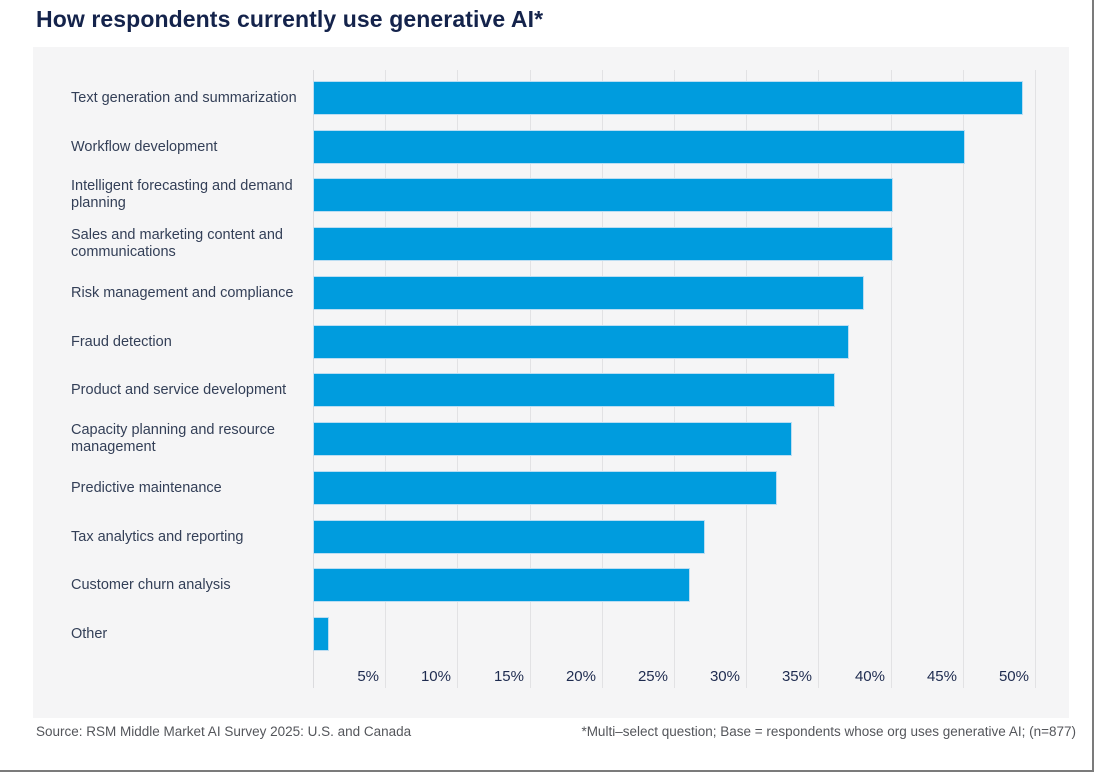 Image resolution: width=1094 pixels, height=772 pixels. What do you see at coordinates (157, 536) in the screenshot?
I see `category-label: Tax analytics and reporting` at bounding box center [157, 536].